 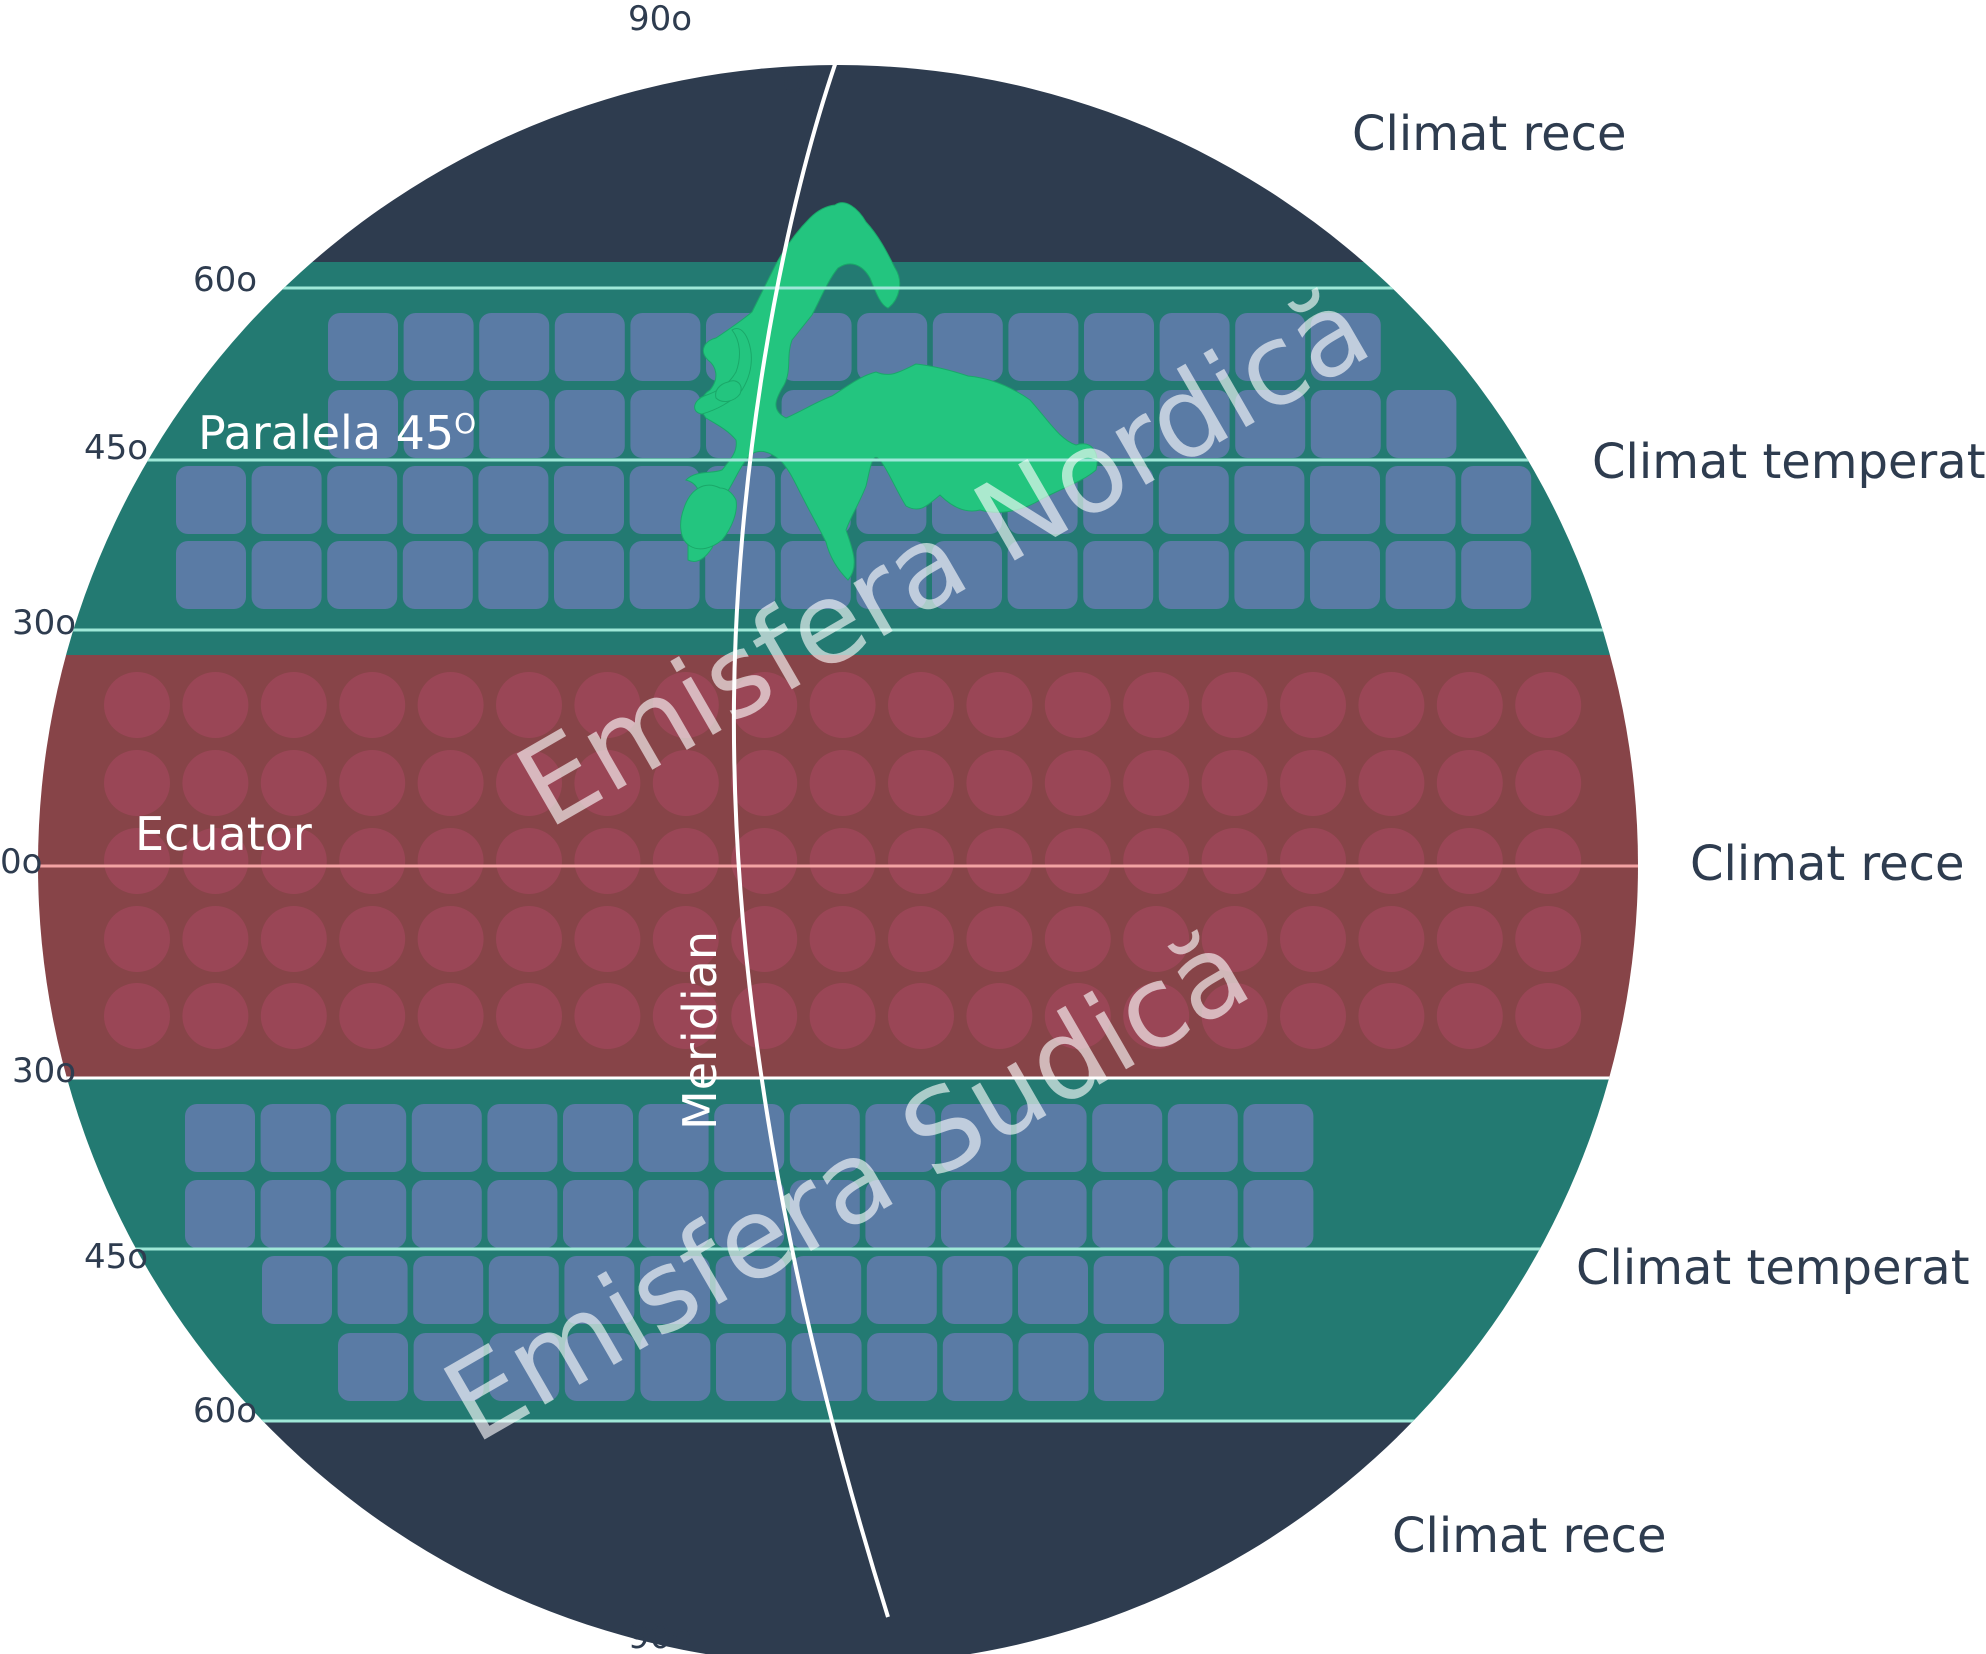 I want to click on pole-bottom-label: 90o, so click(x=660, y=1635).